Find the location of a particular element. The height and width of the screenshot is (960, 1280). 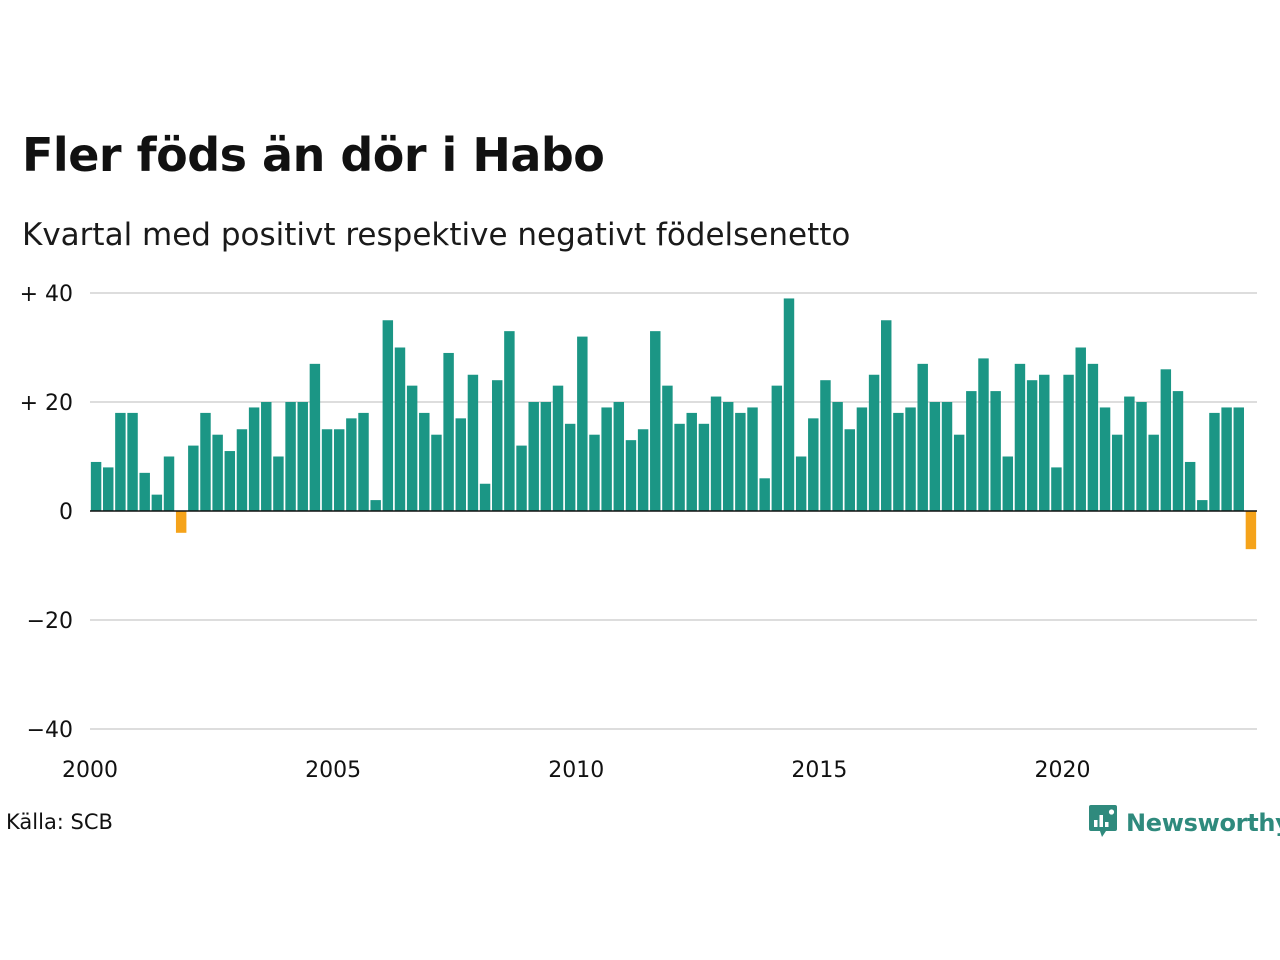

bar-2008-q4 is located at coordinates (521, 478).